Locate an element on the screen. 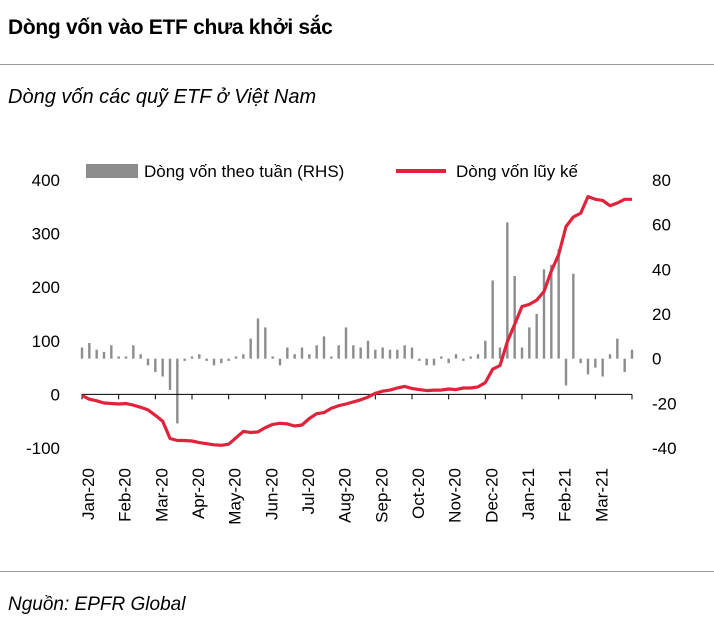 This screenshot has height=630, width=714. left-axis-tick: 400 is located at coordinates (46, 180).